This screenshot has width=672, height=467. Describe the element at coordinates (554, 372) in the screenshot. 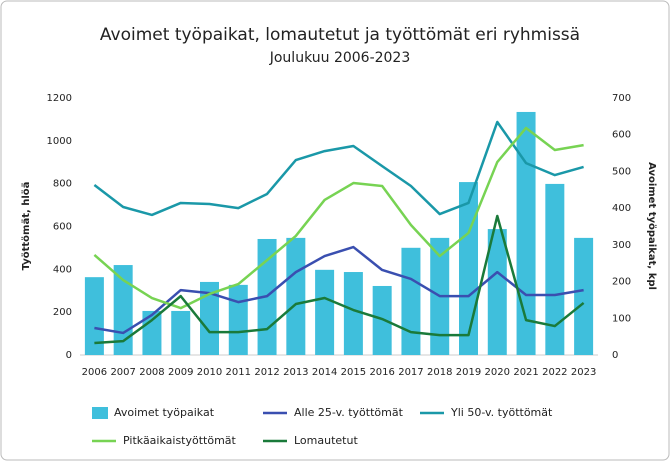

I see `x-tick-label: 2022` at that location.